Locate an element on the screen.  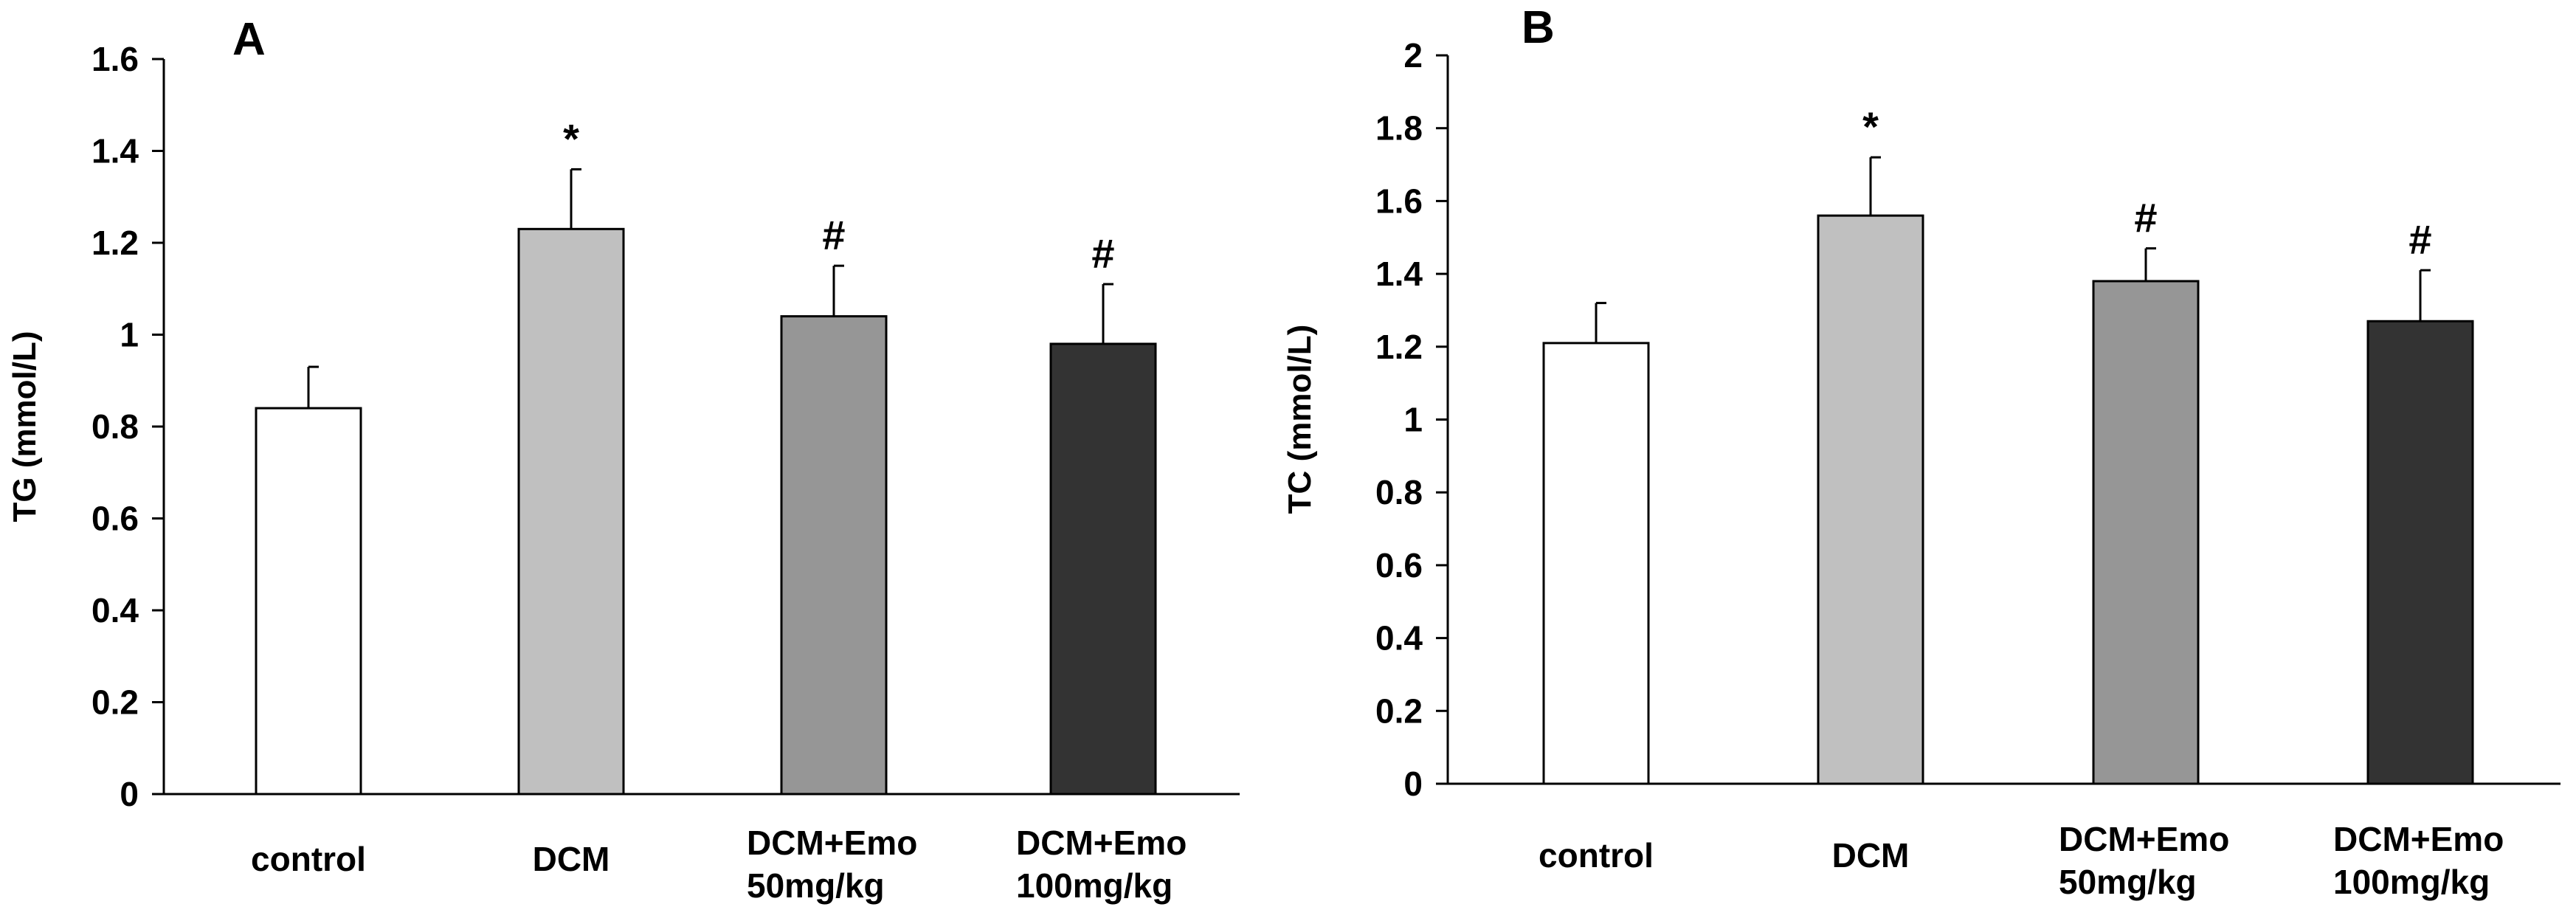
y-axis-title-b: TC (mmol/L) is located at coordinates (1300, 419).